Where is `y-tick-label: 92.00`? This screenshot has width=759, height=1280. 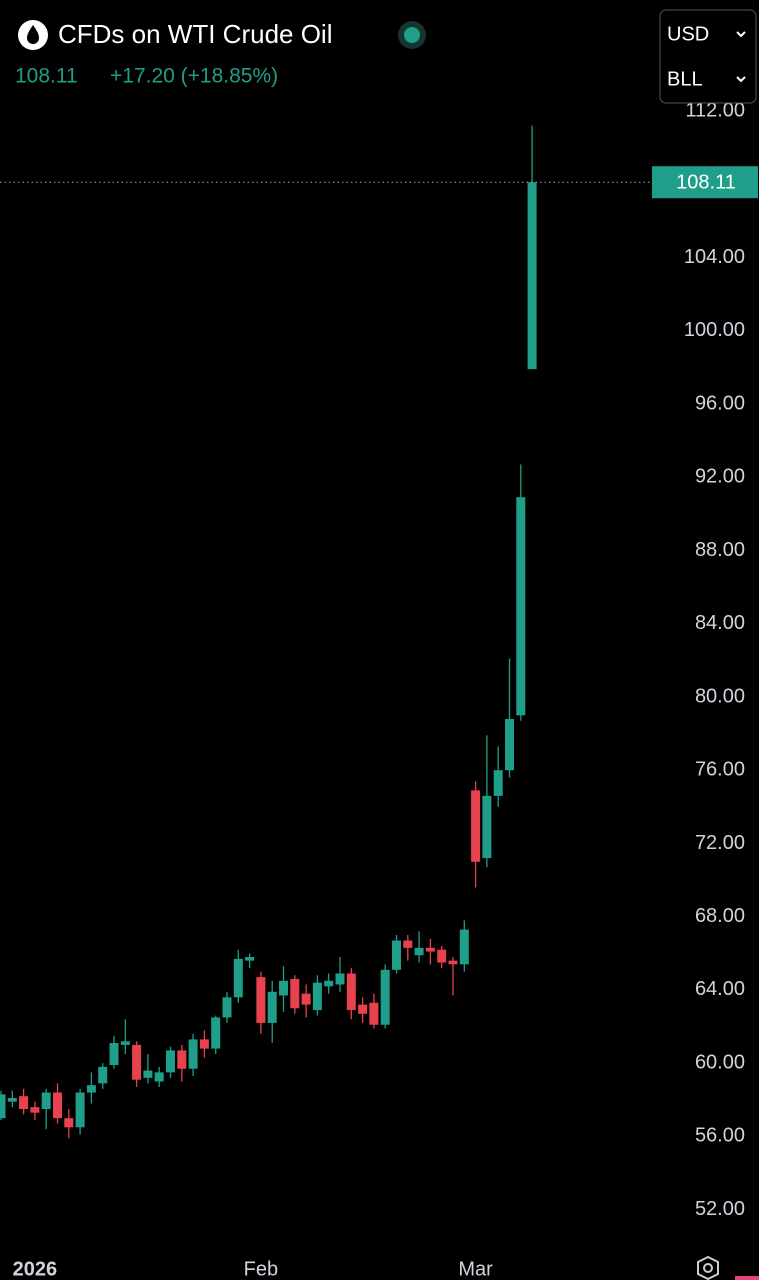 y-tick-label: 92.00 is located at coordinates (720, 477).